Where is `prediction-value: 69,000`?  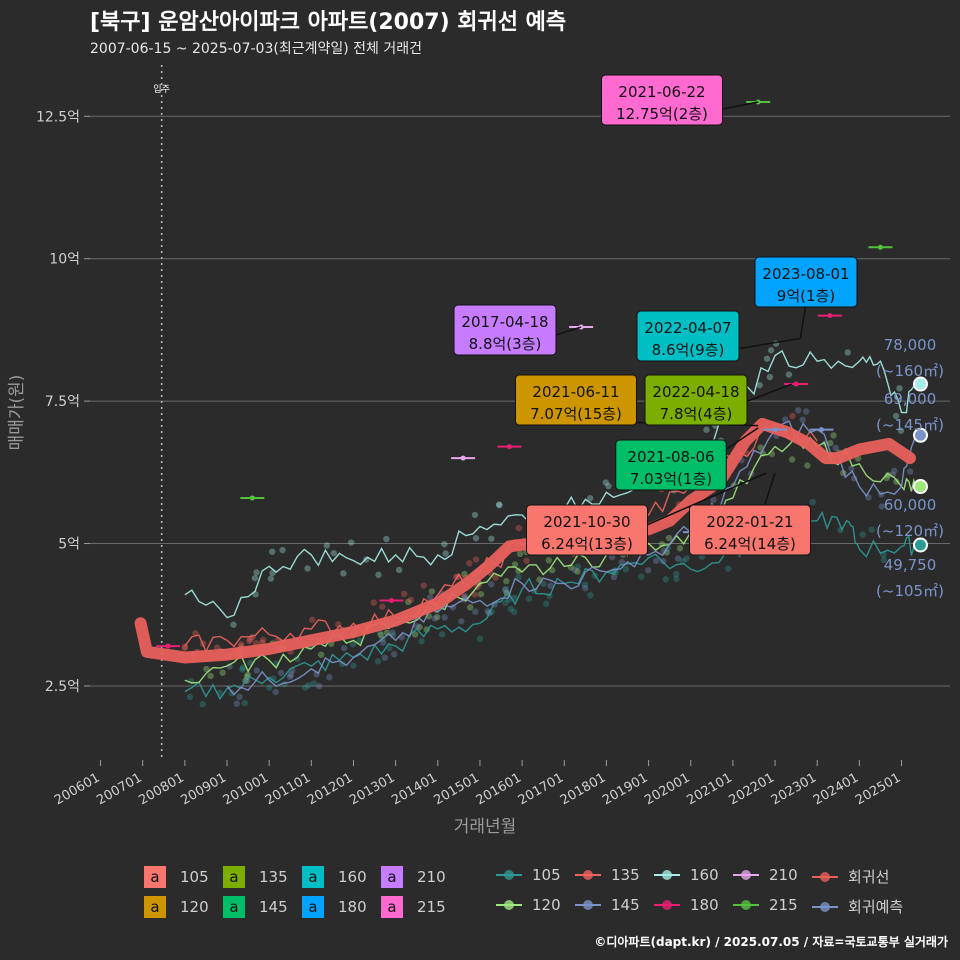
prediction-value: 69,000 is located at coordinates (910, 399).